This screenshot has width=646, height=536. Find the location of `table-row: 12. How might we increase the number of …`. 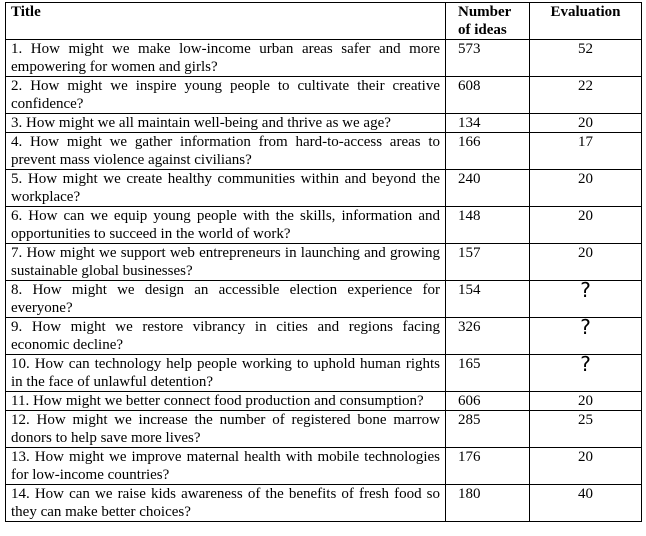

table-row: 12. How might we increase the number of … is located at coordinates (323, 429).